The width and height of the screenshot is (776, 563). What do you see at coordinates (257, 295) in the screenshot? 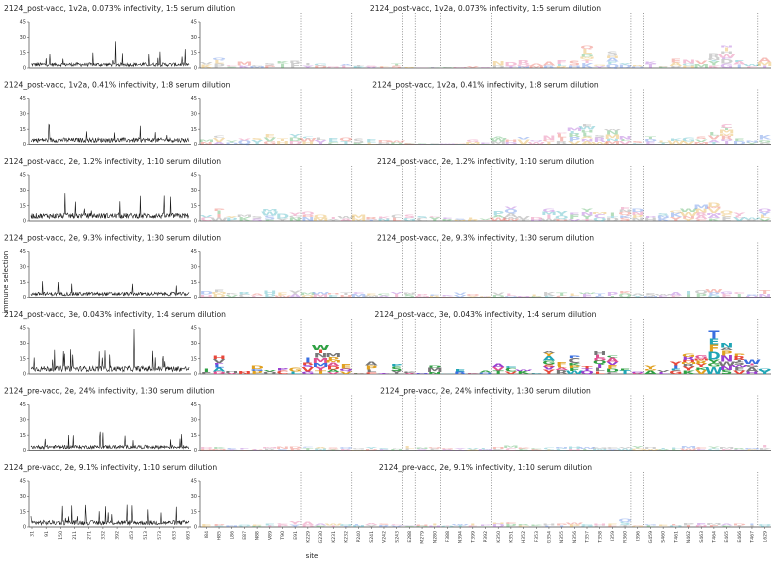
I see `logo-stack: CA` at bounding box center [257, 295].